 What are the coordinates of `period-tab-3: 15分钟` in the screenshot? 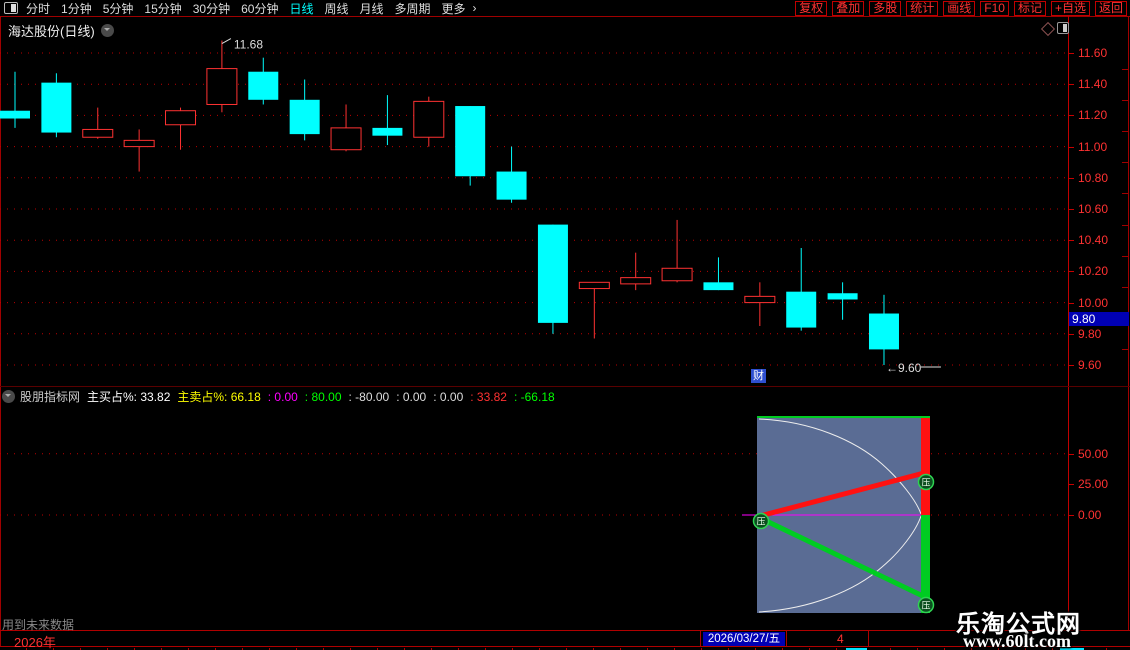 It's located at (163, 8).